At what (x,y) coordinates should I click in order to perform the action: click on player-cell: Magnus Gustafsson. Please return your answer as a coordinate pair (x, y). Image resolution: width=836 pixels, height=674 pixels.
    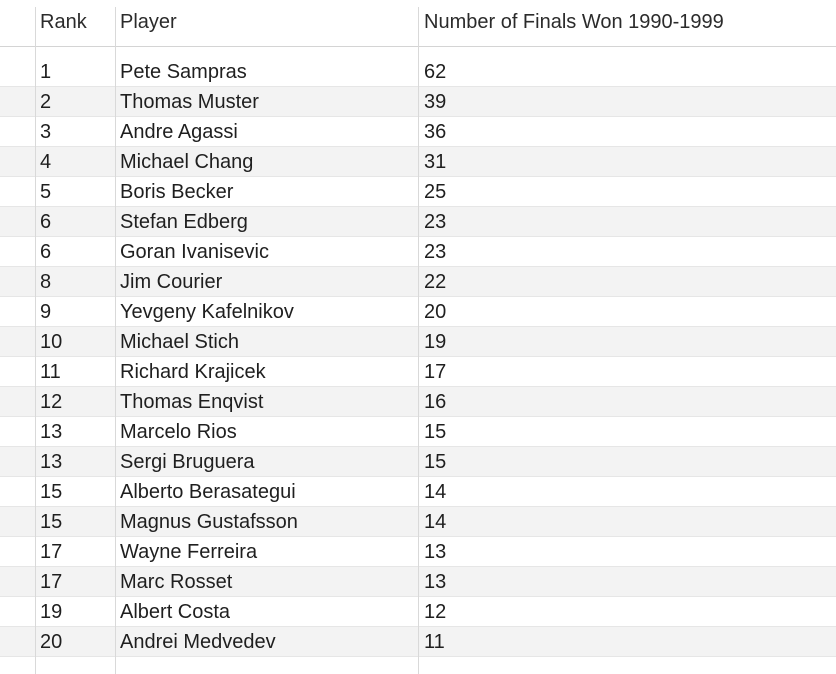
    Looking at the image, I should click on (209, 522).